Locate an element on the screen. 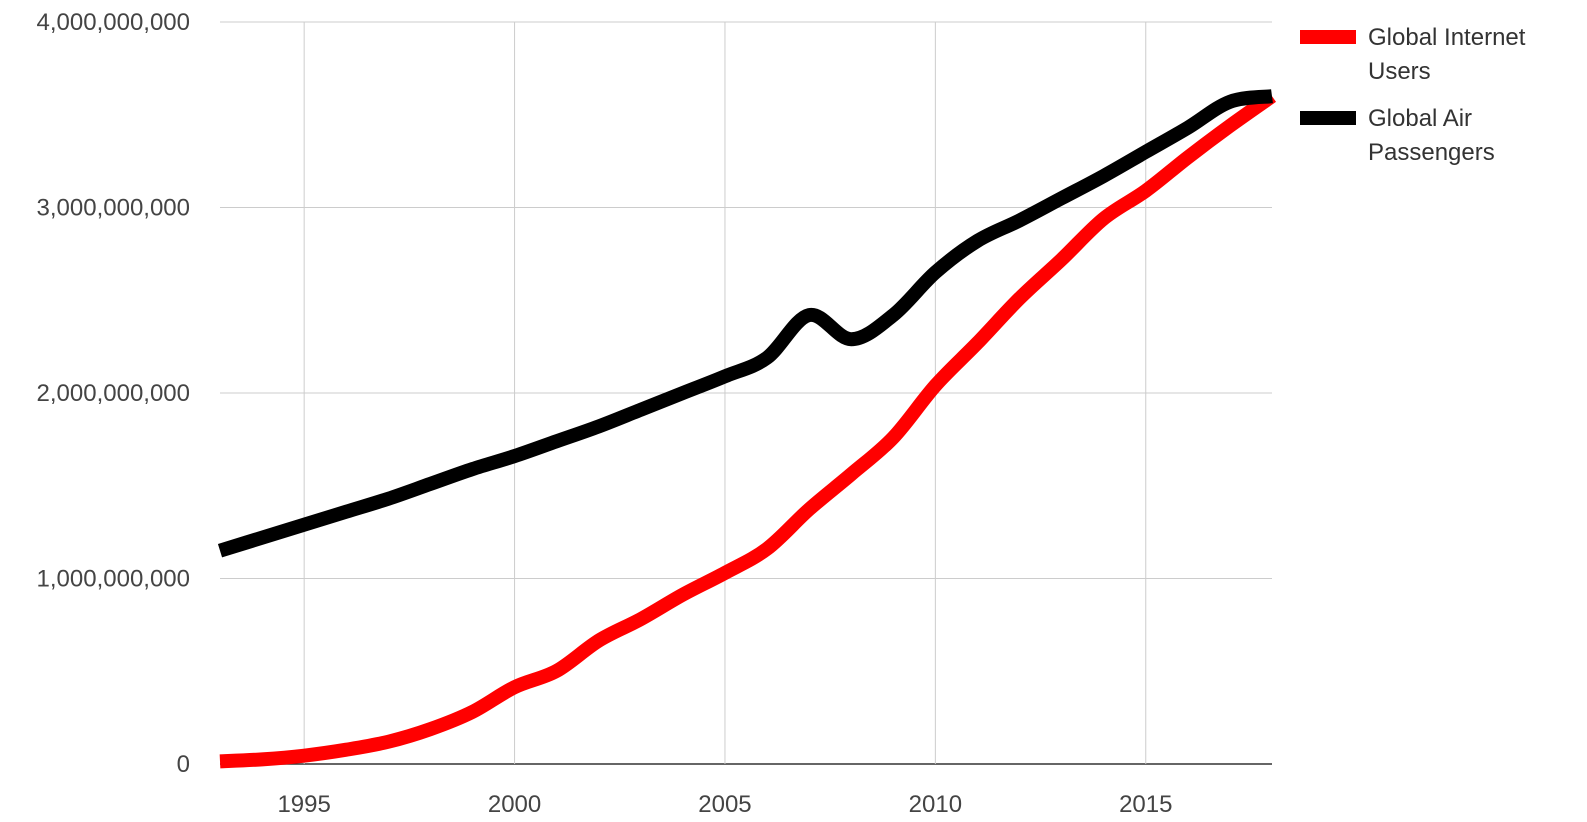 The height and width of the screenshot is (822, 1587). x-tick-label: 2000 is located at coordinates (514, 804).